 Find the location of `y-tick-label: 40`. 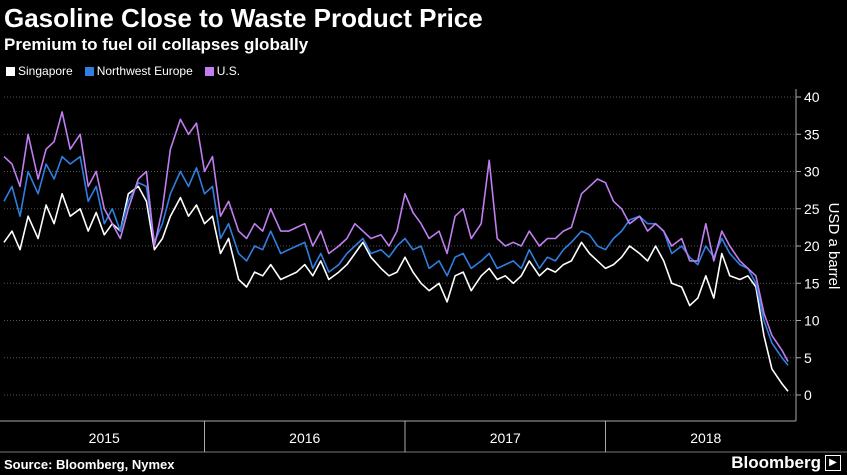

y-tick-label: 40 is located at coordinates (812, 97).